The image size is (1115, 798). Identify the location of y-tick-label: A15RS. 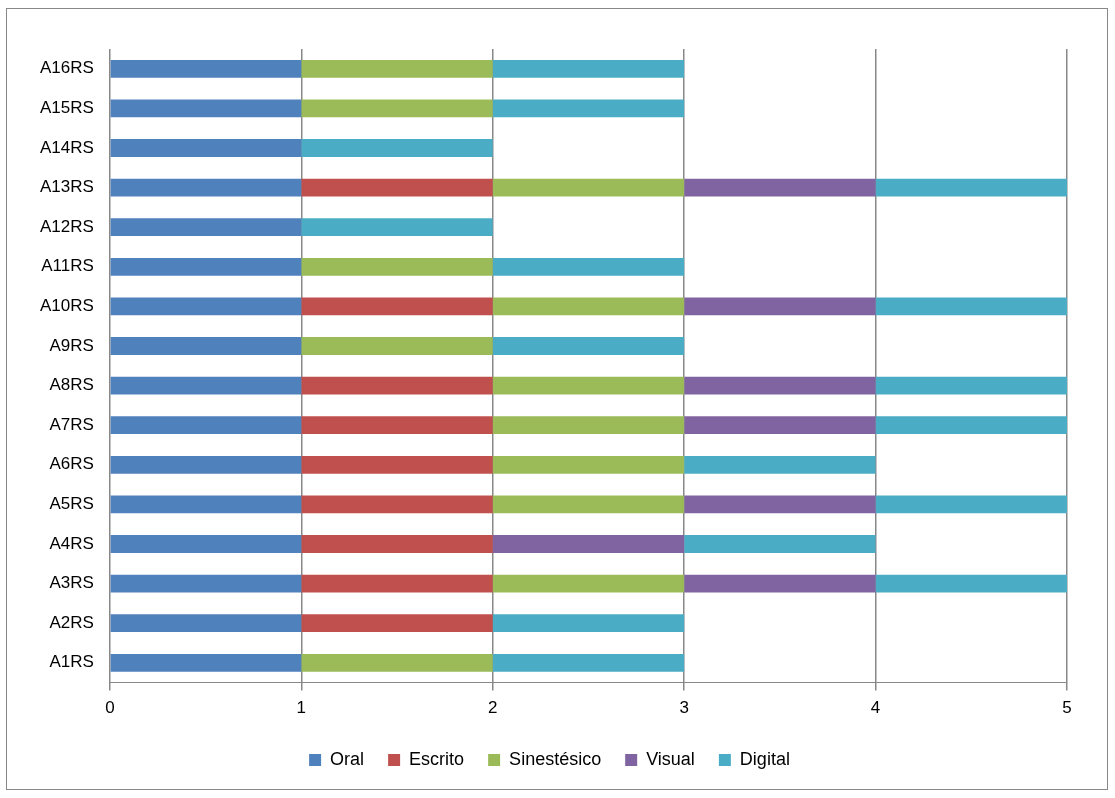
(66, 108).